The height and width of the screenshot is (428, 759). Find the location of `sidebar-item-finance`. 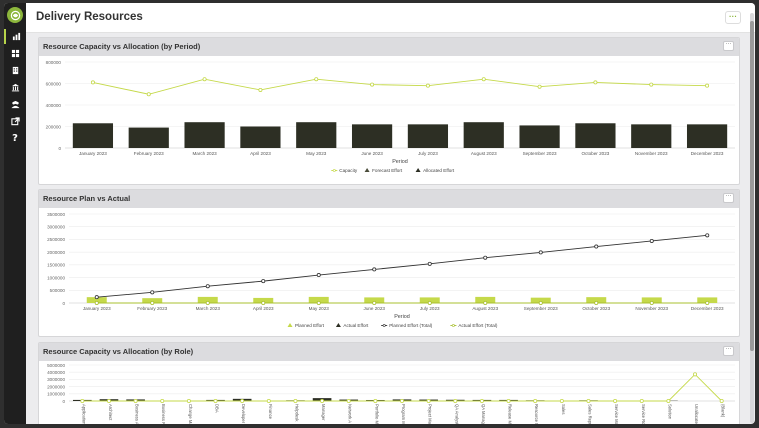

sidebar-item-finance is located at coordinates (15, 87).